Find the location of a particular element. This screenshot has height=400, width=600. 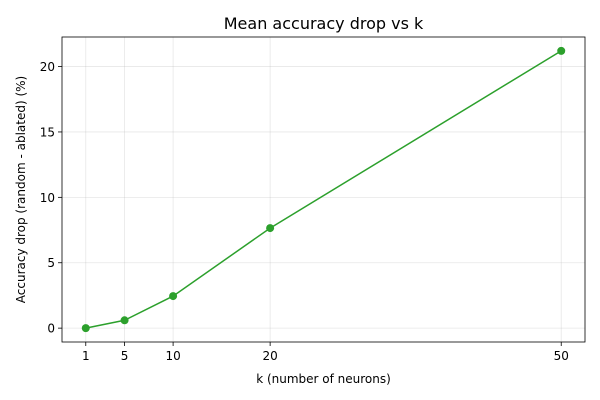

x-tick-label: 1 is located at coordinates (86, 356).